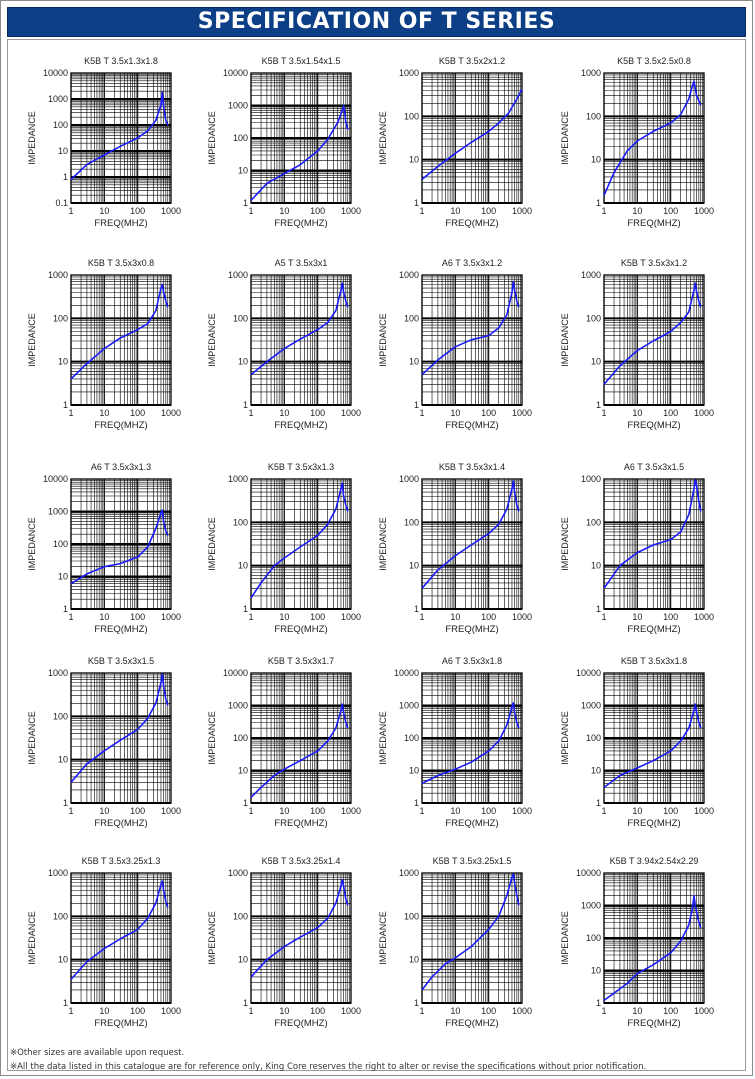 The height and width of the screenshot is (1079, 755). I want to click on chart-title: K5B T 3.5x3x1.2, so click(654, 263).